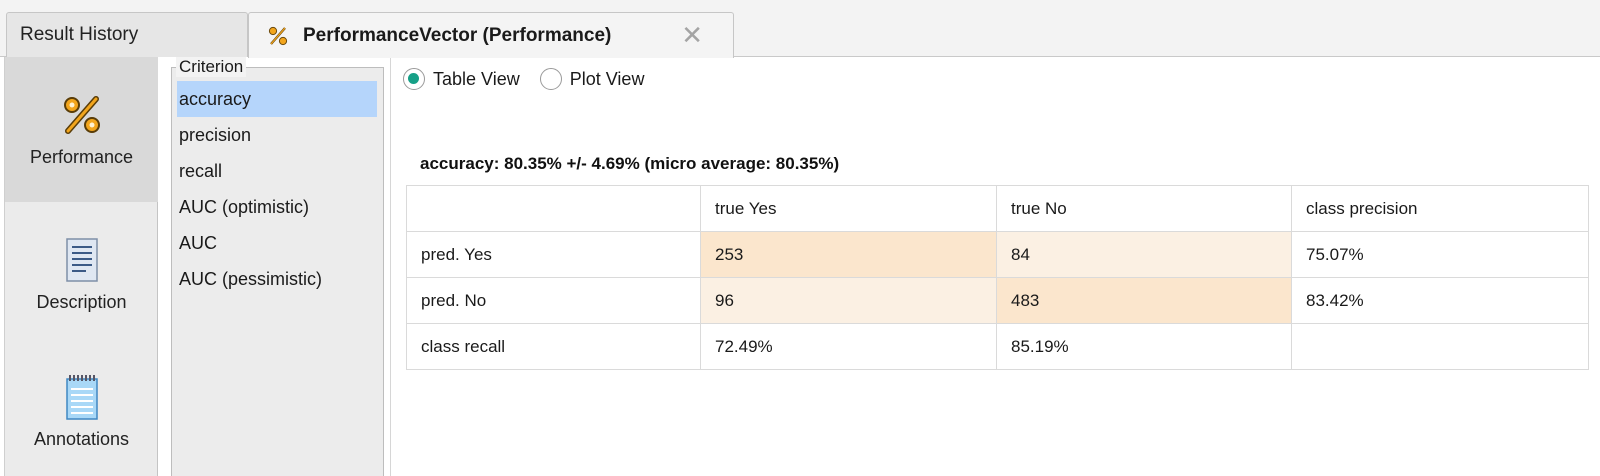 Image resolution: width=1600 pixels, height=476 pixels. What do you see at coordinates (244, 207) in the screenshot?
I see `criterion-item-auc-optimistic: AUC (optimistic)` at bounding box center [244, 207].